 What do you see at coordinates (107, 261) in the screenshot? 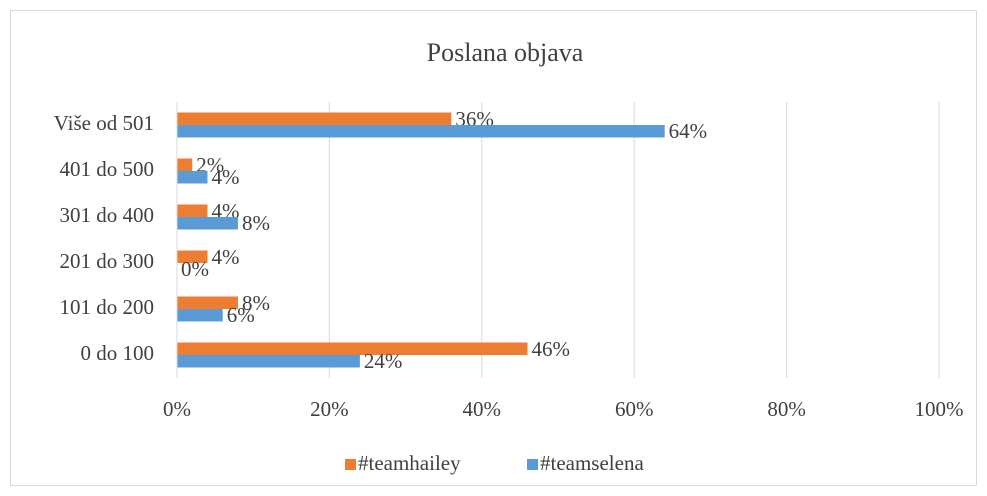
I see `y-tick-label: 201 do 300` at bounding box center [107, 261].